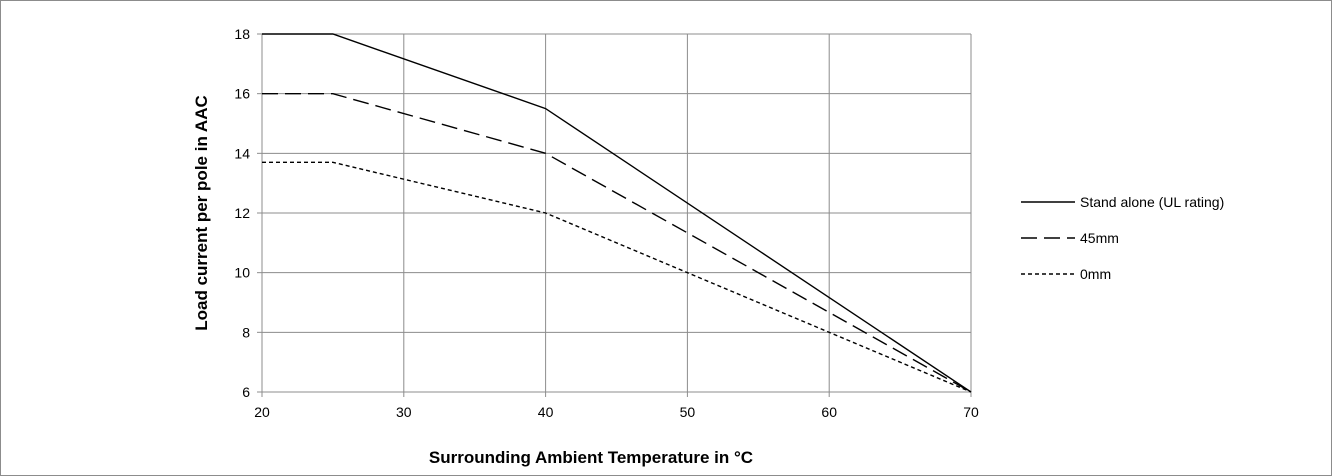 Image resolution: width=1332 pixels, height=476 pixels. Describe the element at coordinates (1095, 274) in the screenshot. I see `legend-label-2: 0mm` at that location.